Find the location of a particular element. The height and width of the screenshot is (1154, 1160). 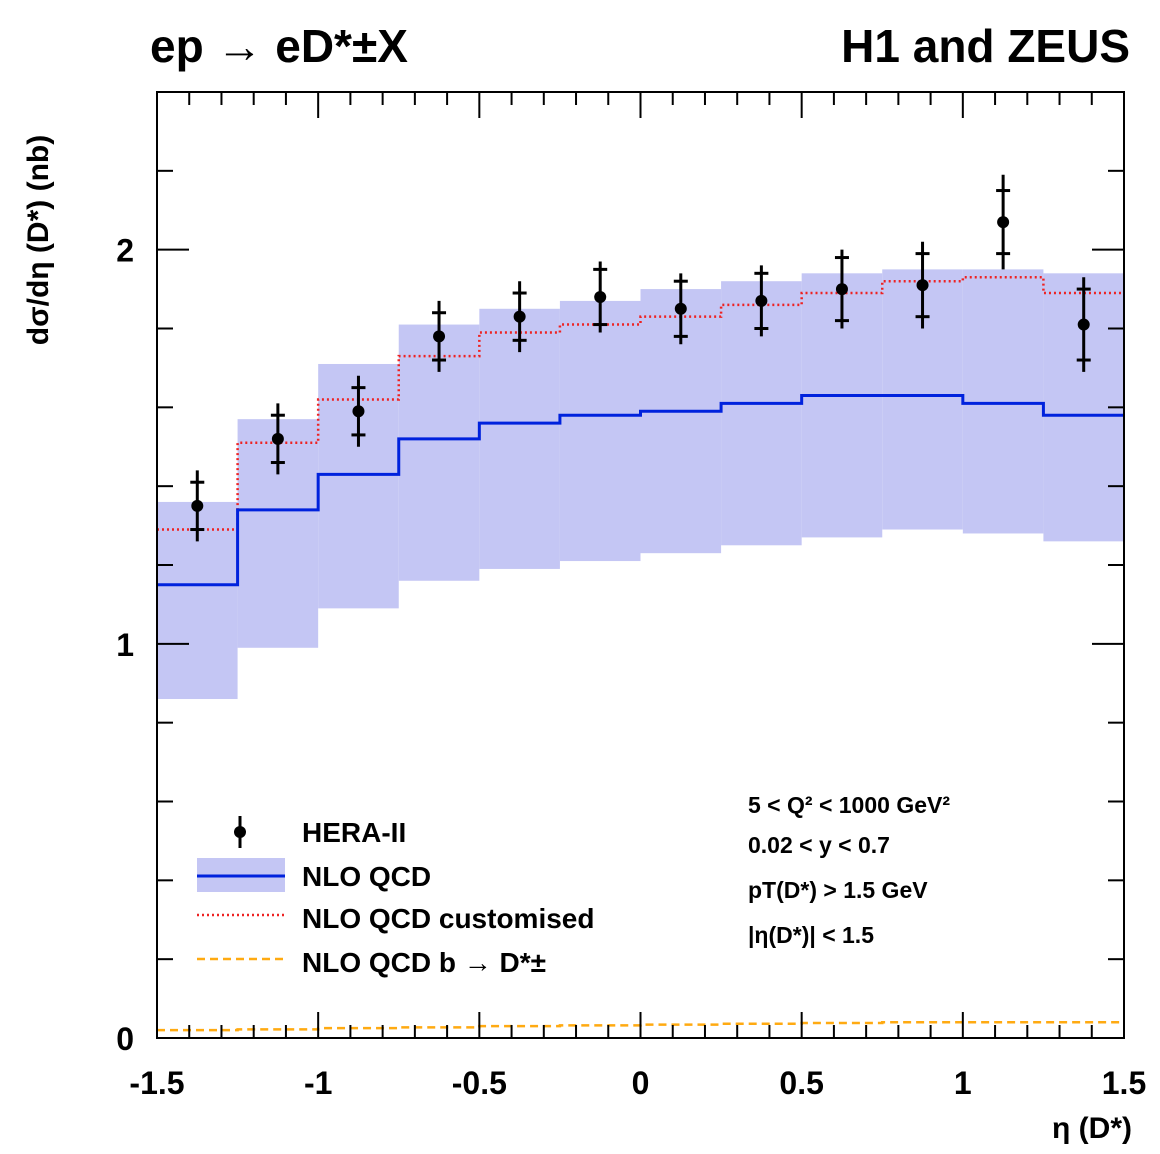

x-tick-label: 0 is located at coordinates (641, 1083).